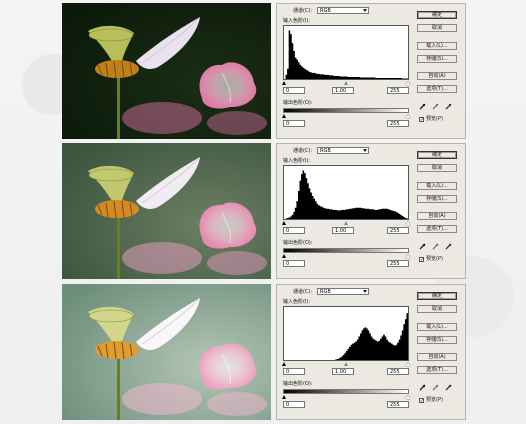 Image resolution: width=526 pixels, height=424 pixels. Describe the element at coordinates (395, 264) in the screenshot. I see `output-white-value: 255` at that location.